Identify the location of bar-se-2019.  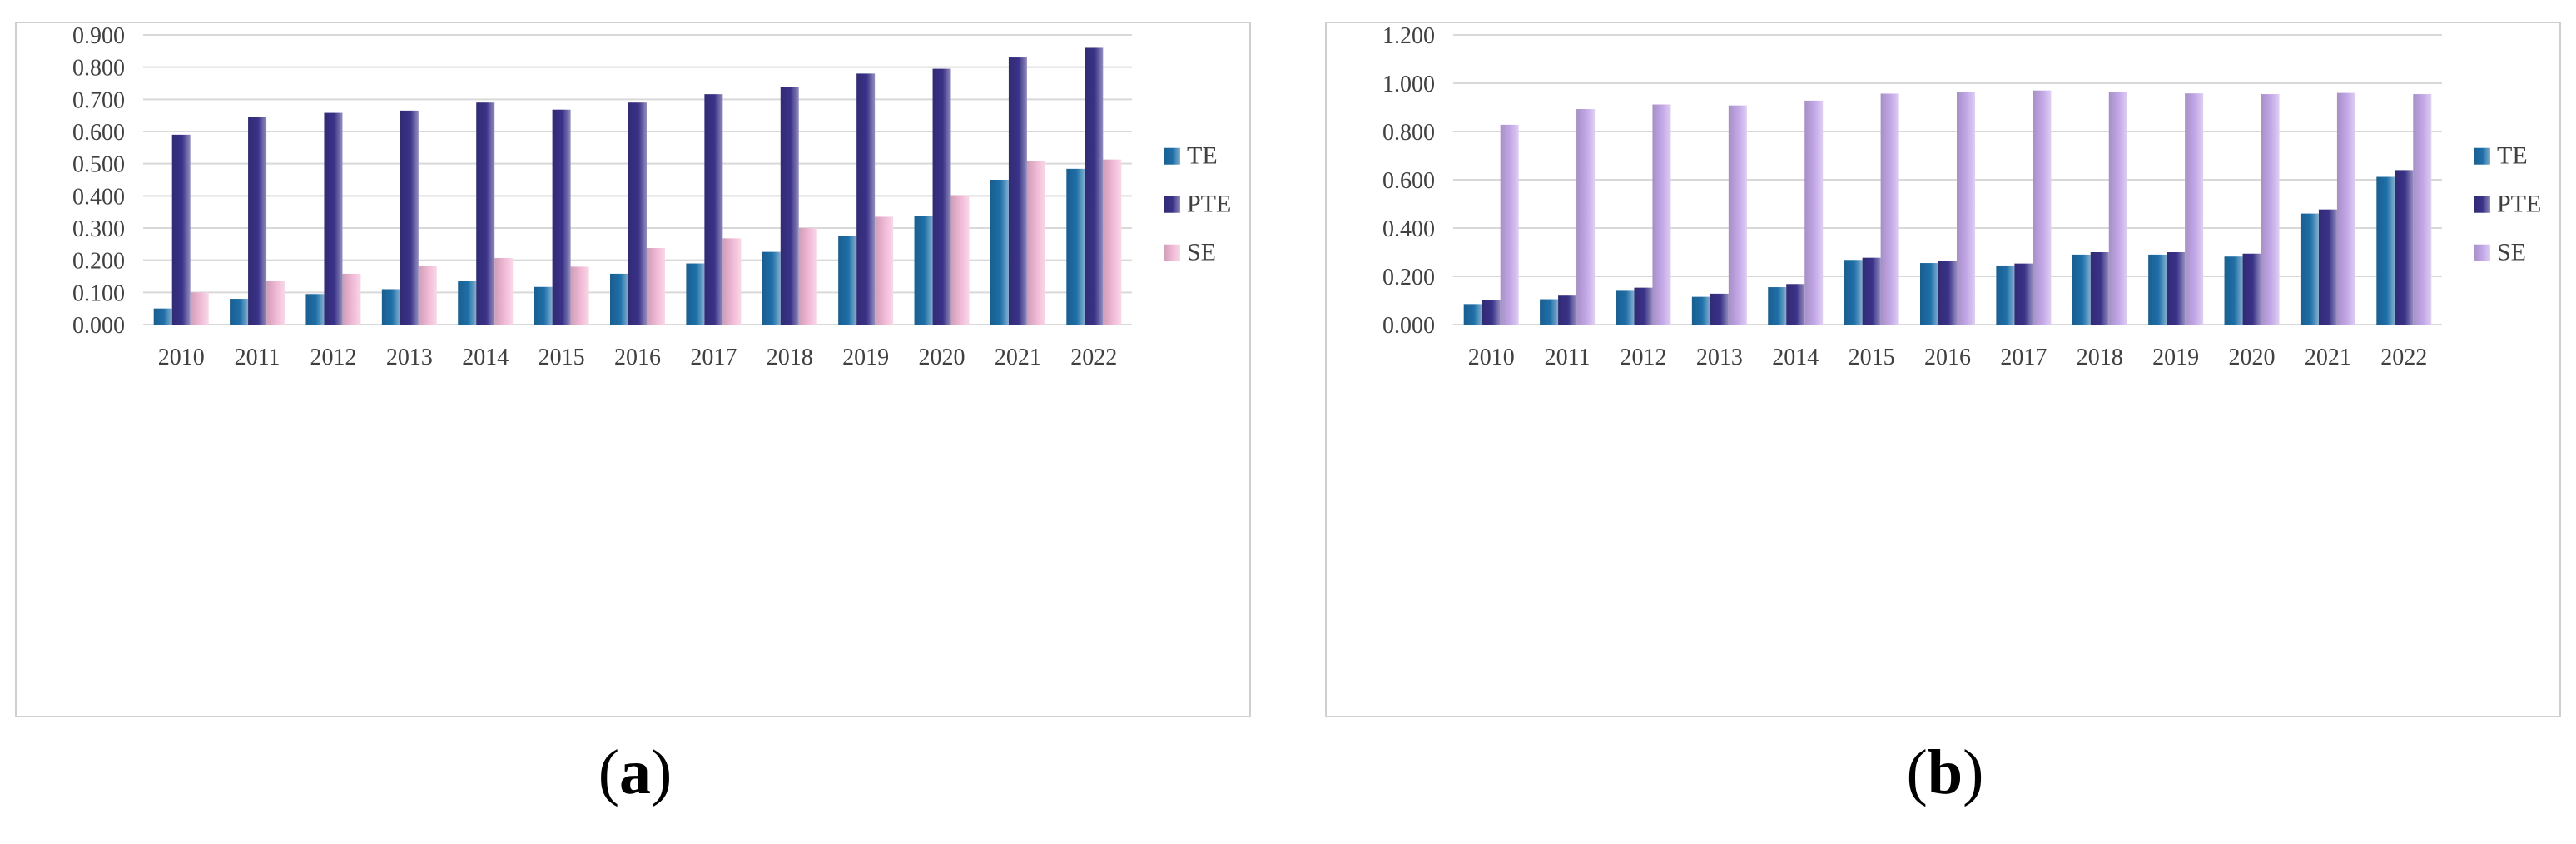
(2194, 209).